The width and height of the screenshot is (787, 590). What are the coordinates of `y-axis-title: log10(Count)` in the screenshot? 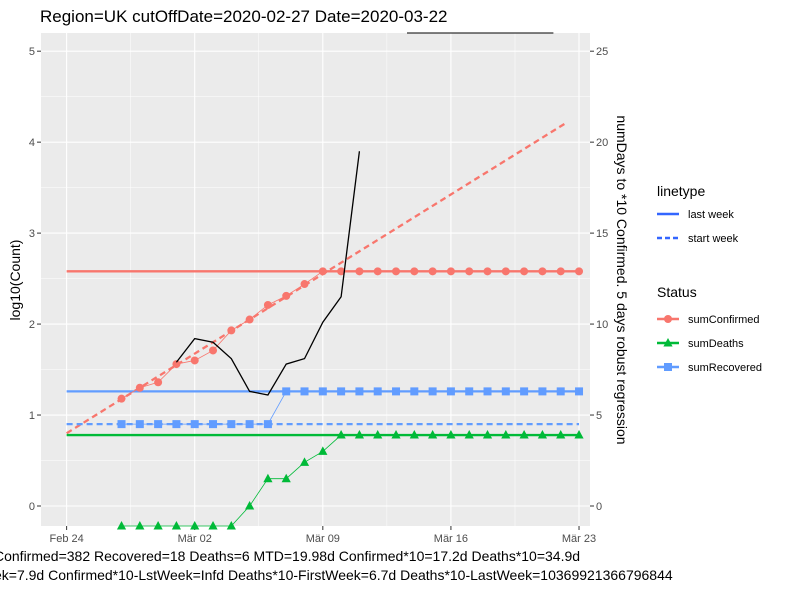 It's located at (15, 280).